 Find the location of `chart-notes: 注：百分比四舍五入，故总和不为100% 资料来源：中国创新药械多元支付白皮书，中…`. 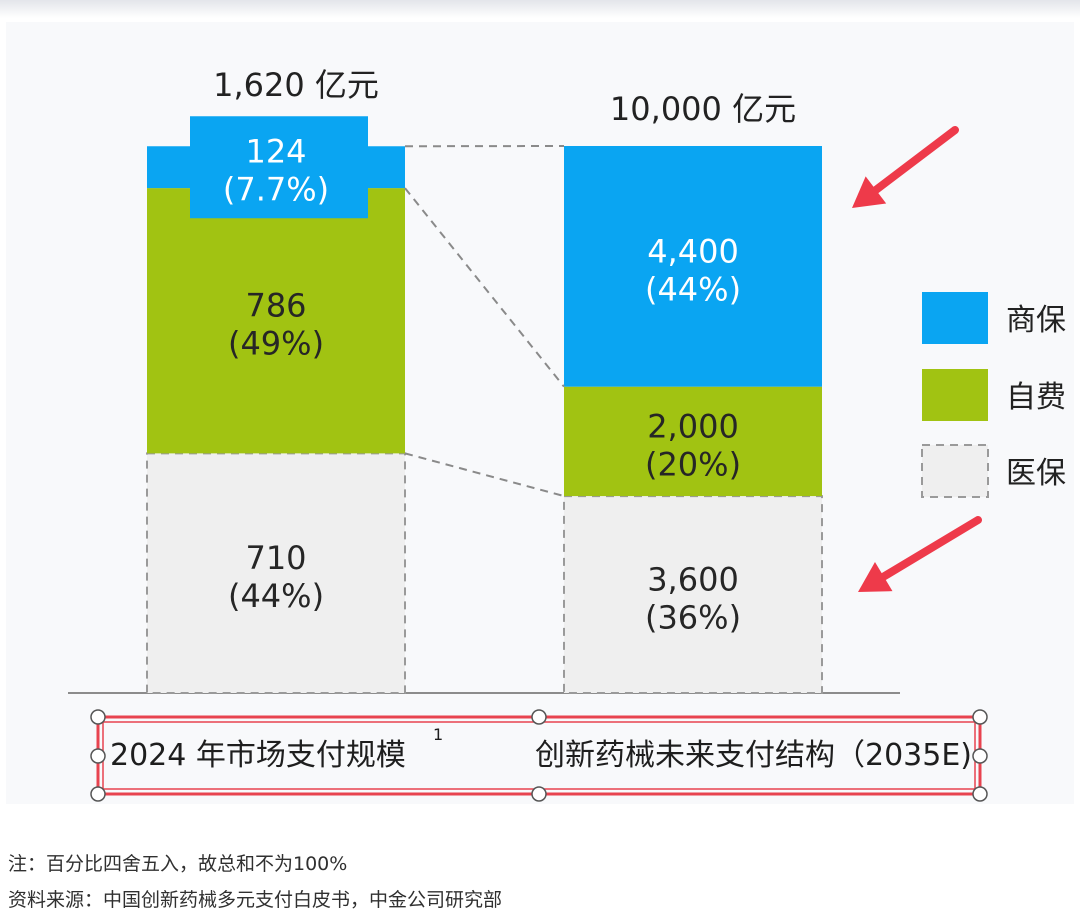

chart-notes: 注：百分比四舍五入，故总和不为100% 资料来源：中国创新药械多元支付白皮书，中… is located at coordinates (255, 882).